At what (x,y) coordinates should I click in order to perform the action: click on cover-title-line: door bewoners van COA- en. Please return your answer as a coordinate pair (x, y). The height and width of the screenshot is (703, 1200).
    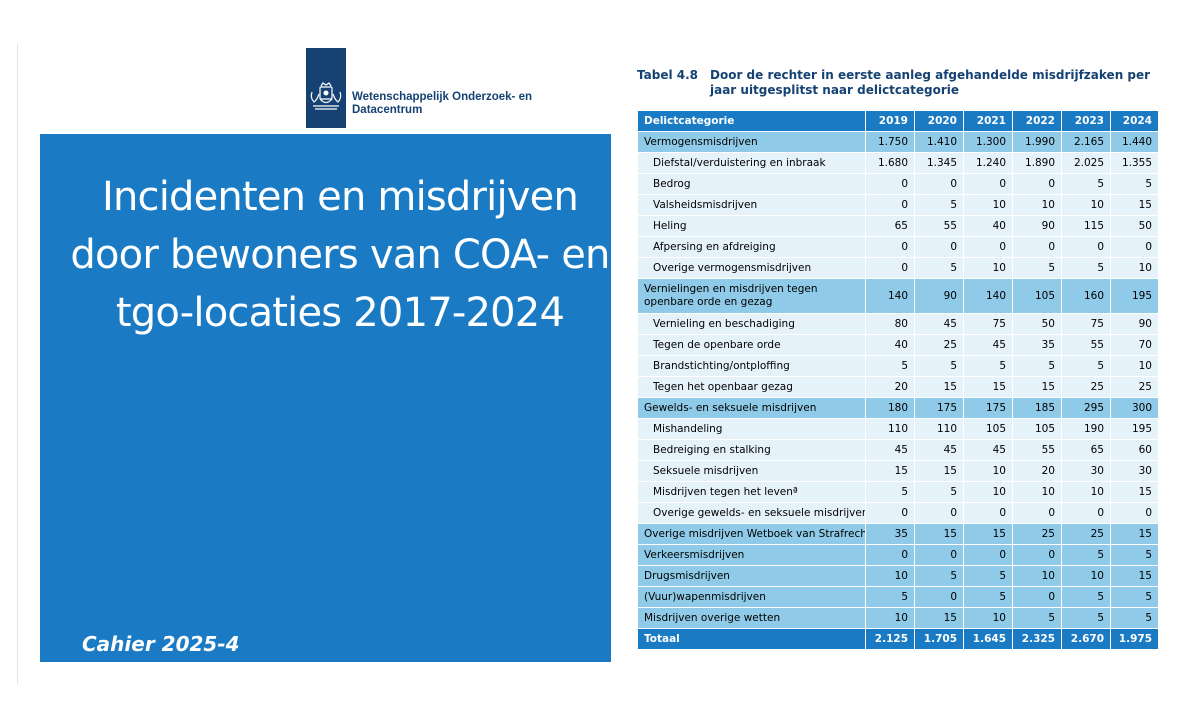
    Looking at the image, I should click on (340, 255).